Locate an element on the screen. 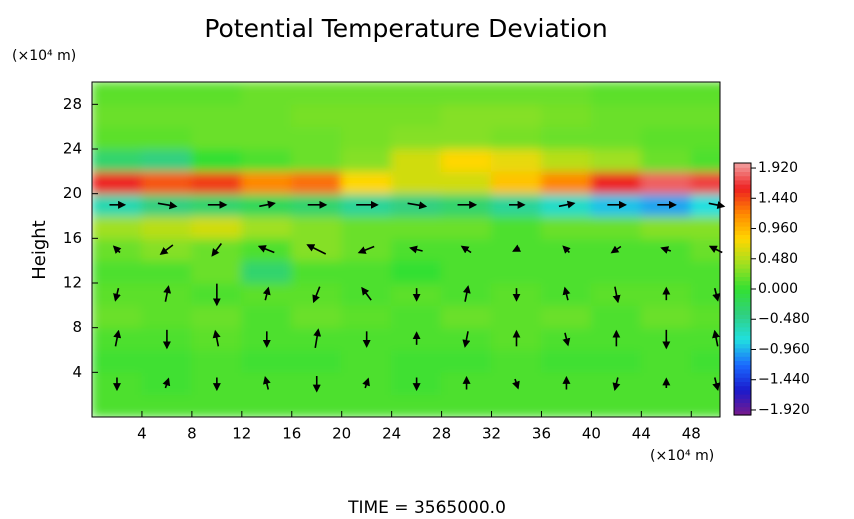  x-tick-label: 20 is located at coordinates (341, 434).